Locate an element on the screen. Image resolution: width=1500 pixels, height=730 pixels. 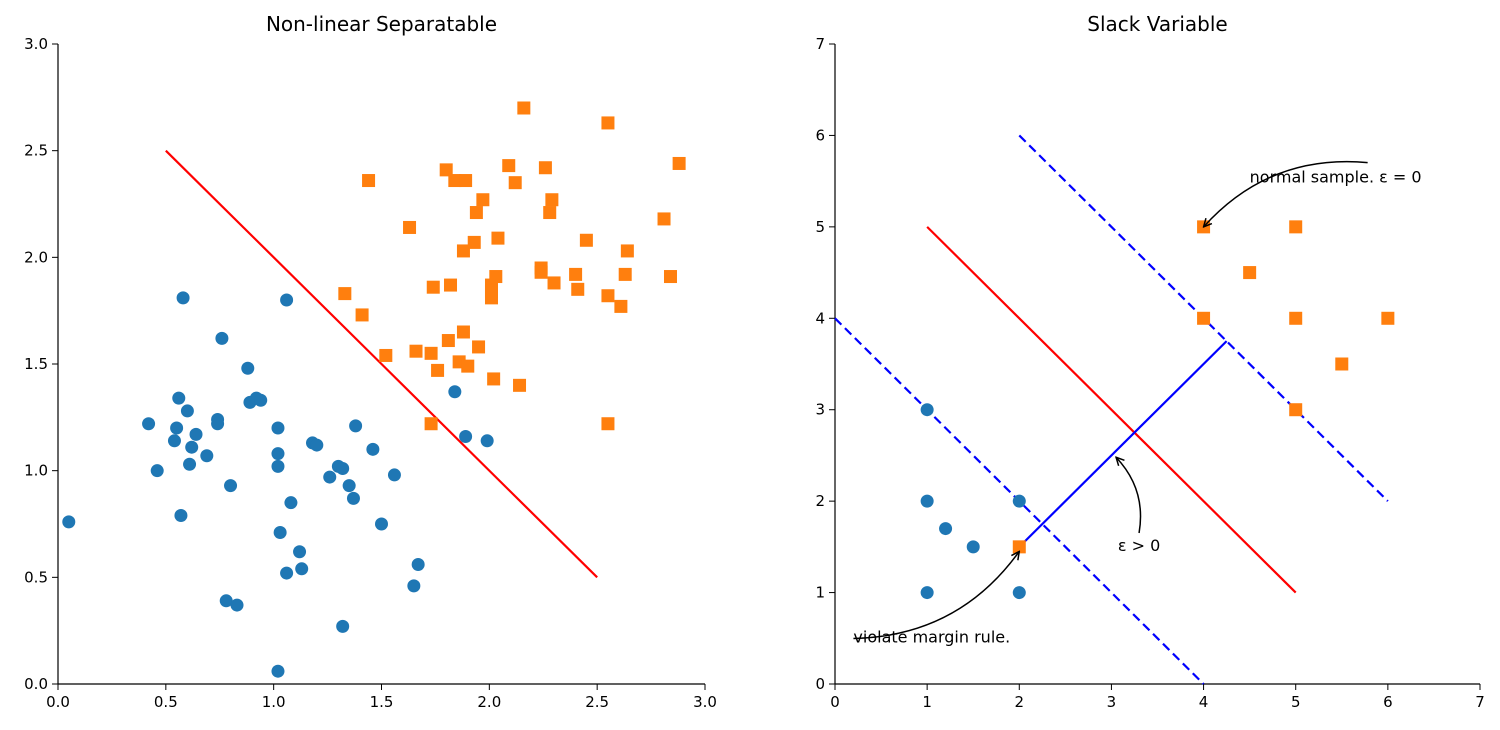
y-tick-label: 2 is located at coordinates (820, 501).